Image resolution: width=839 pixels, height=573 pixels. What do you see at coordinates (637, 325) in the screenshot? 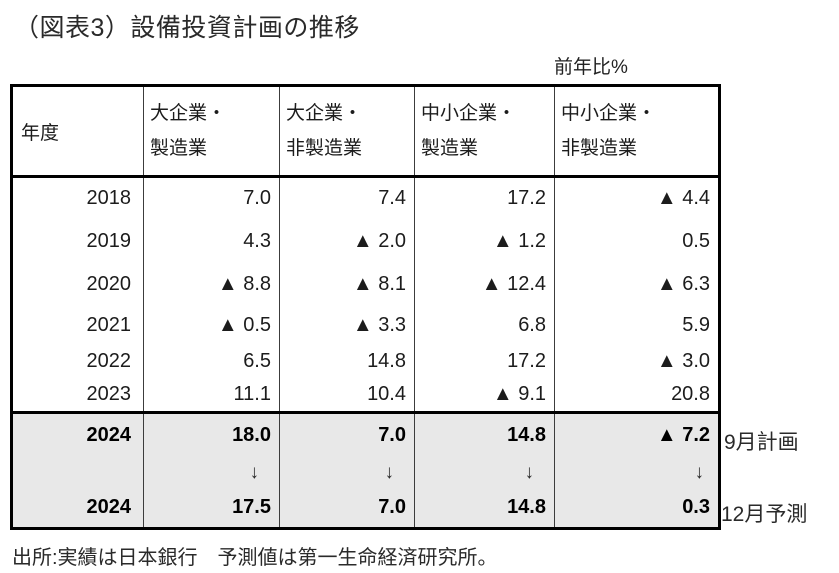
I see `value-cell: 5.9` at bounding box center [637, 325].